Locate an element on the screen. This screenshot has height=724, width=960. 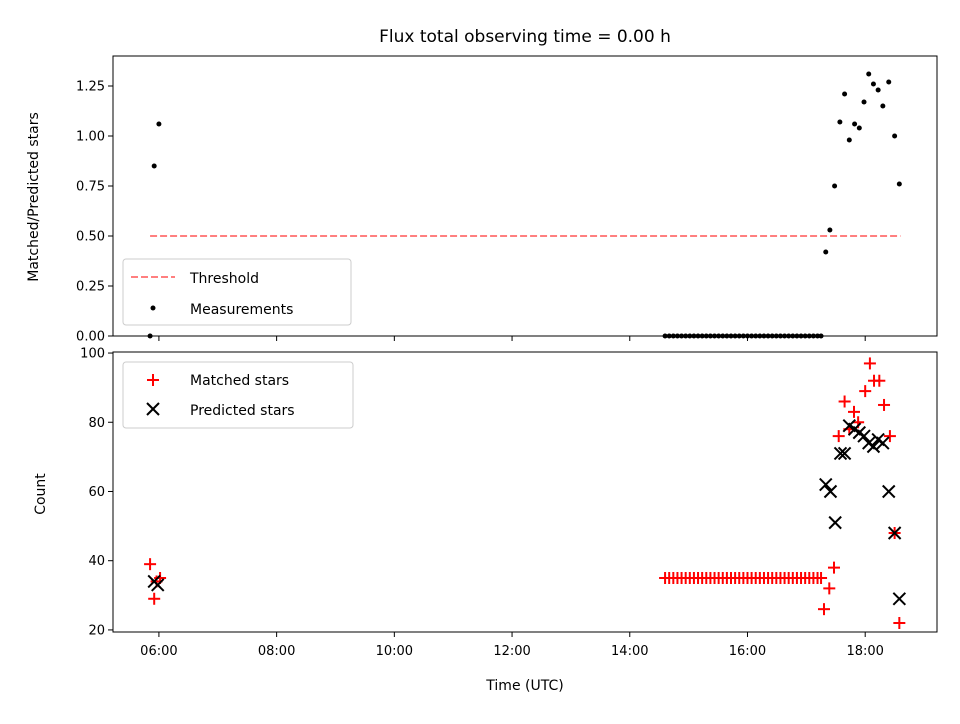
legend-threshold-label: Threshold is located at coordinates (224, 279).